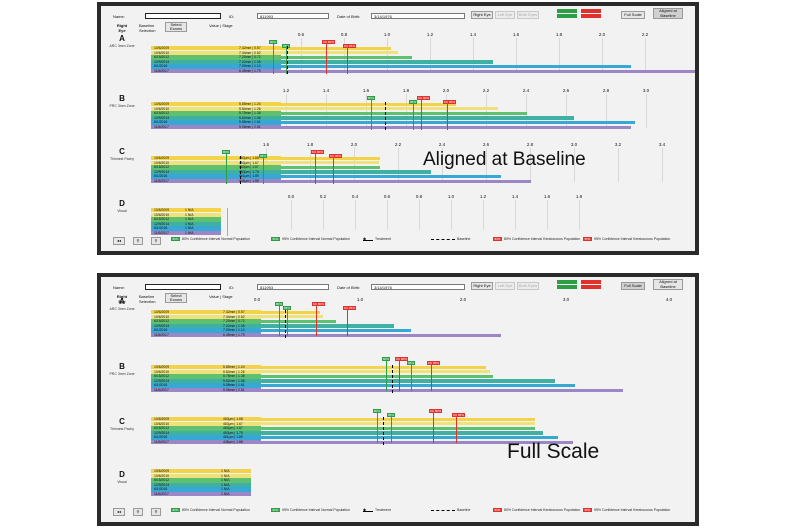 The height and width of the screenshot is (530, 800). I want to click on red-ci-badge, so click(591, 11).